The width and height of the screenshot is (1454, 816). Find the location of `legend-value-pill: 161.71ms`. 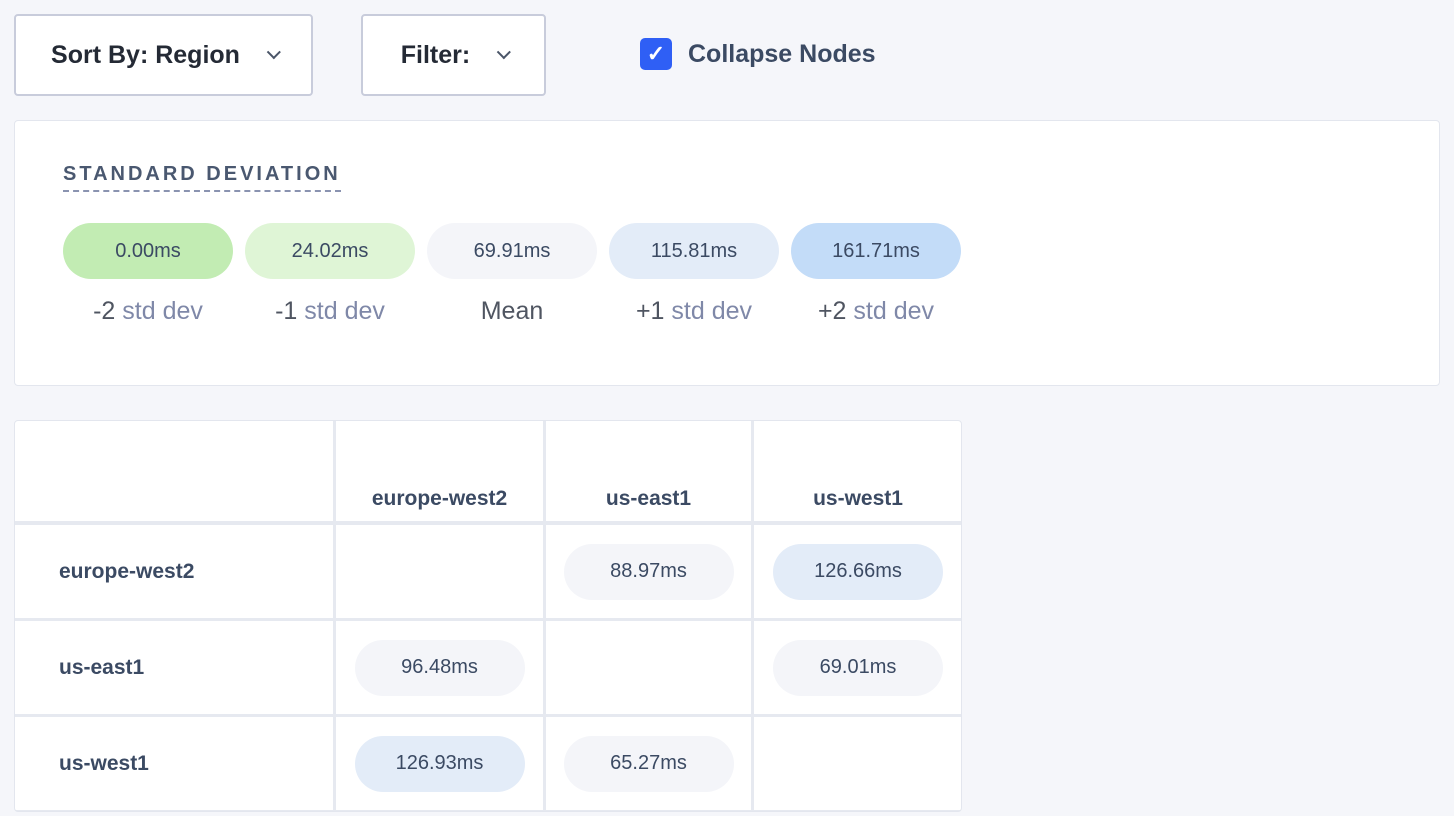

legend-value-pill: 161.71ms is located at coordinates (876, 251).